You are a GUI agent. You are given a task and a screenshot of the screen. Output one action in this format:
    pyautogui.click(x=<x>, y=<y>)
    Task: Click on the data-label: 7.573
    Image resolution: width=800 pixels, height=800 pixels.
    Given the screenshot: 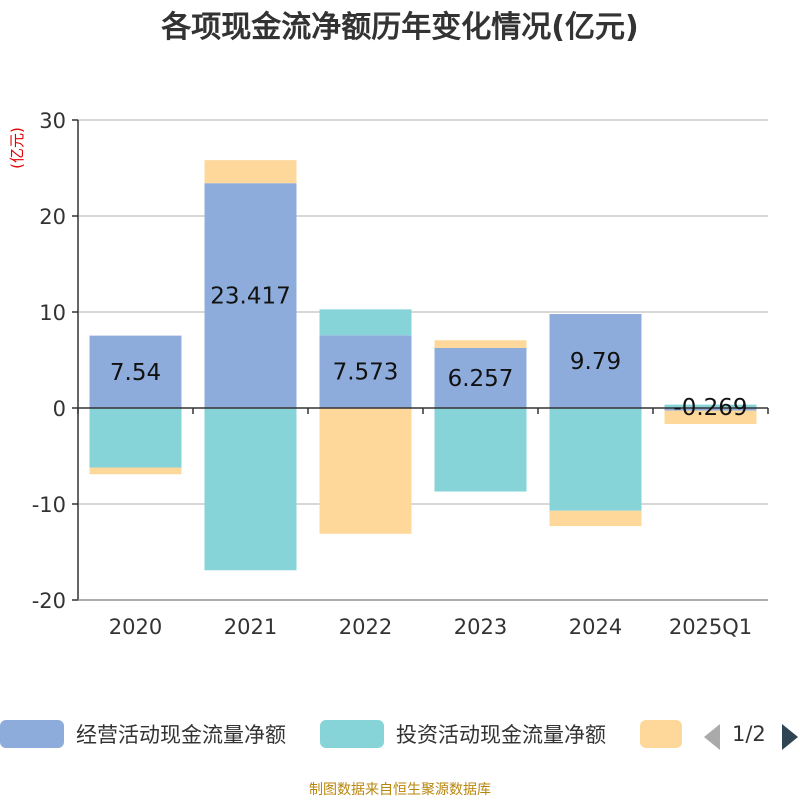 What is the action you would take?
    pyautogui.click(x=366, y=373)
    